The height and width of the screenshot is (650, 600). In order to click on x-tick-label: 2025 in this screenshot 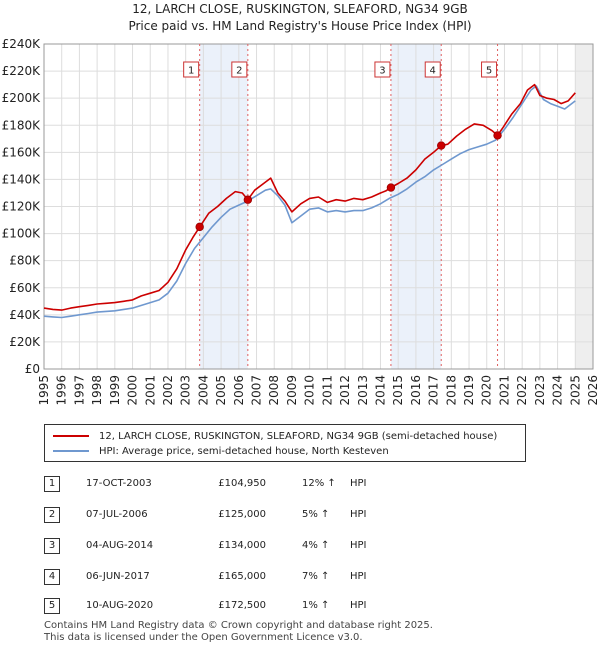, I will do `click(575, 390)`.